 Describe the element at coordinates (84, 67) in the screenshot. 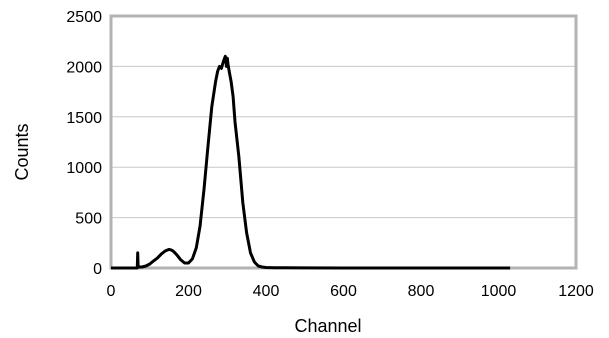

I see `y-tick-label: 2000` at that location.